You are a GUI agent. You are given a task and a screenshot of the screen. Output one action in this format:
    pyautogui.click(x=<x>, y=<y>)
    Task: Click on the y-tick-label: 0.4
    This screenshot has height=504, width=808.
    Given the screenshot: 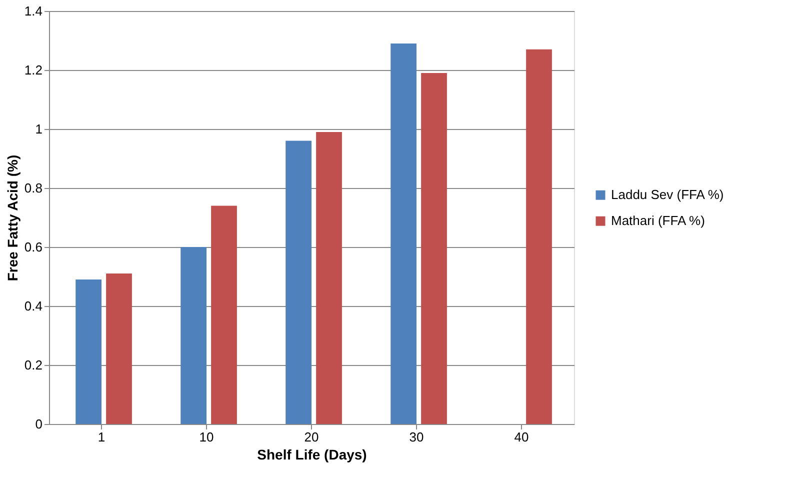 What is the action you would take?
    pyautogui.click(x=33, y=306)
    